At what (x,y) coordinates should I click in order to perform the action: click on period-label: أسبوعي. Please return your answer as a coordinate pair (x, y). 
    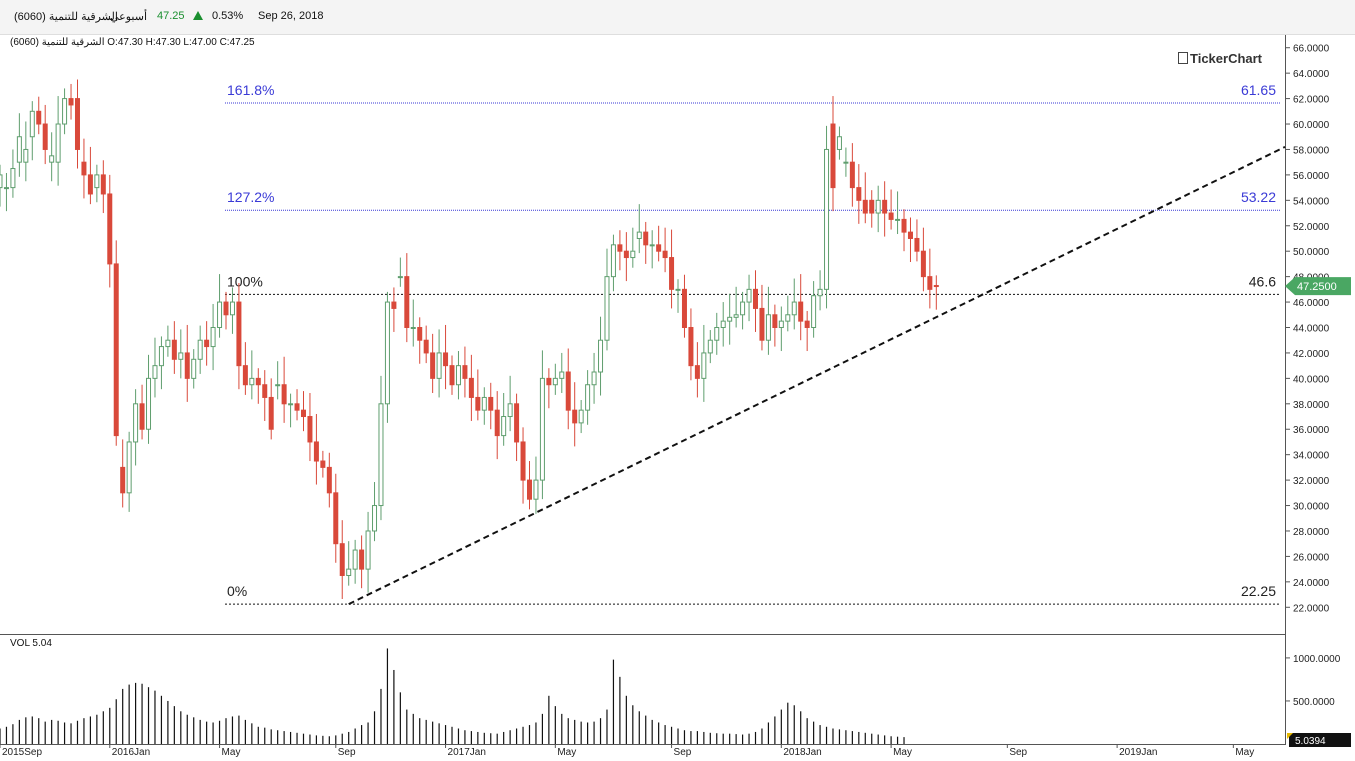
    Looking at the image, I should click on (129, 17).